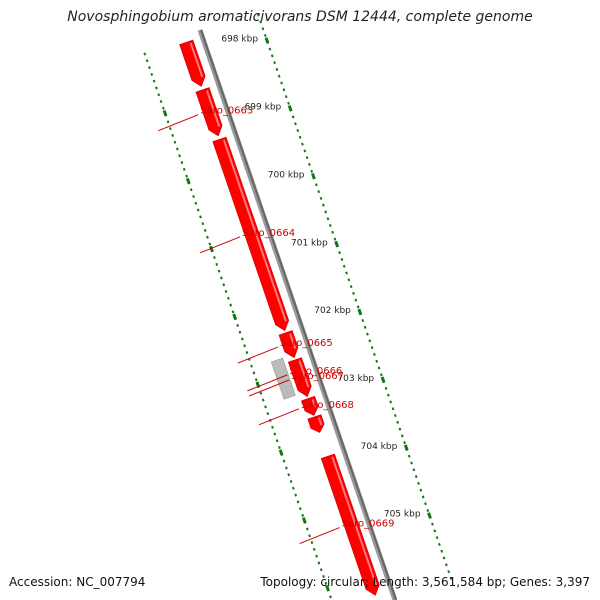  I want to click on gene-label: Saro_0665, so click(306, 343).